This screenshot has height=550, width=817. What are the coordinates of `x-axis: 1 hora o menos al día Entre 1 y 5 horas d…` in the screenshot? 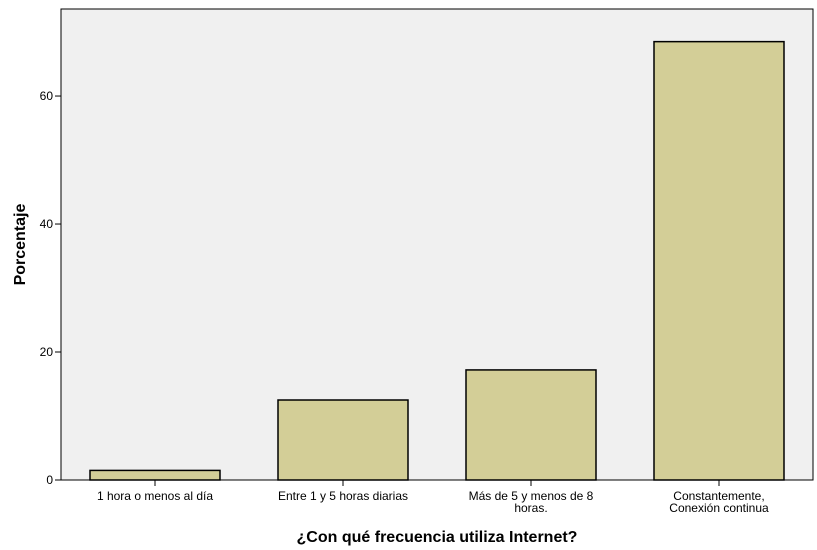 It's located at (433, 497).